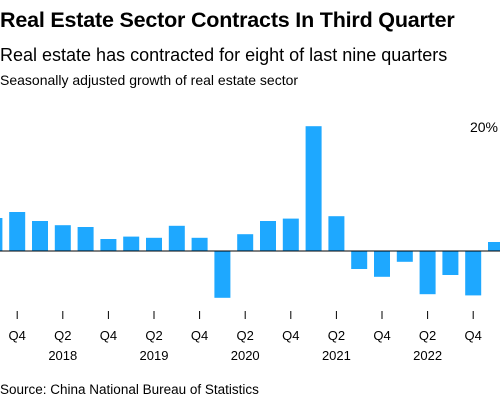  What do you see at coordinates (336, 355) in the screenshot?
I see `x-year-label: 2021` at bounding box center [336, 355].